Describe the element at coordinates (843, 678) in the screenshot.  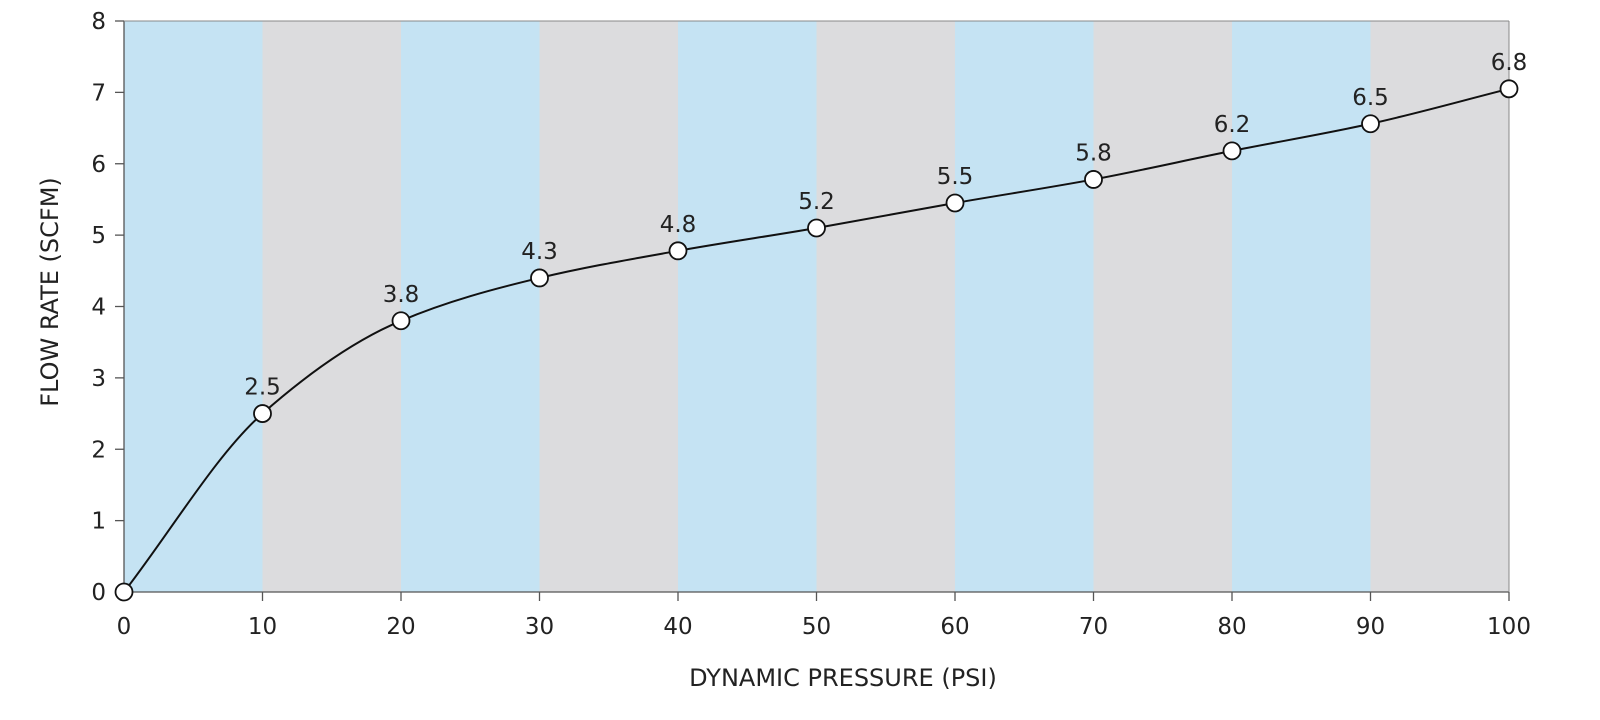
I see `x-axis-title: DYNAMIC PRESSURE (PSI)` at that location.